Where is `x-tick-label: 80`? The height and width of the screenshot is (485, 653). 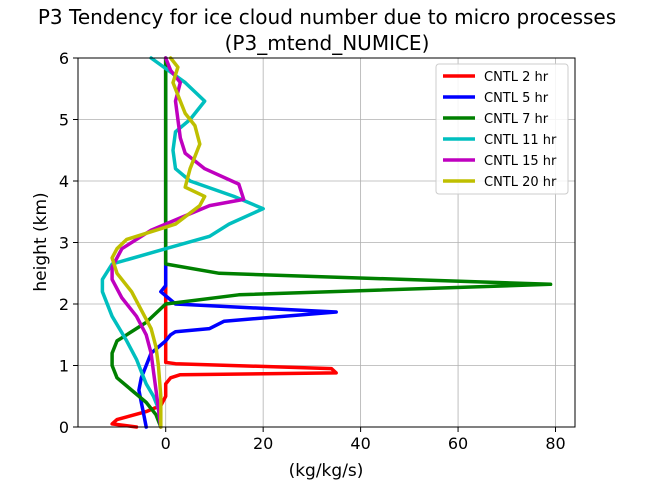 x-tick-label: 80 is located at coordinates (555, 443).